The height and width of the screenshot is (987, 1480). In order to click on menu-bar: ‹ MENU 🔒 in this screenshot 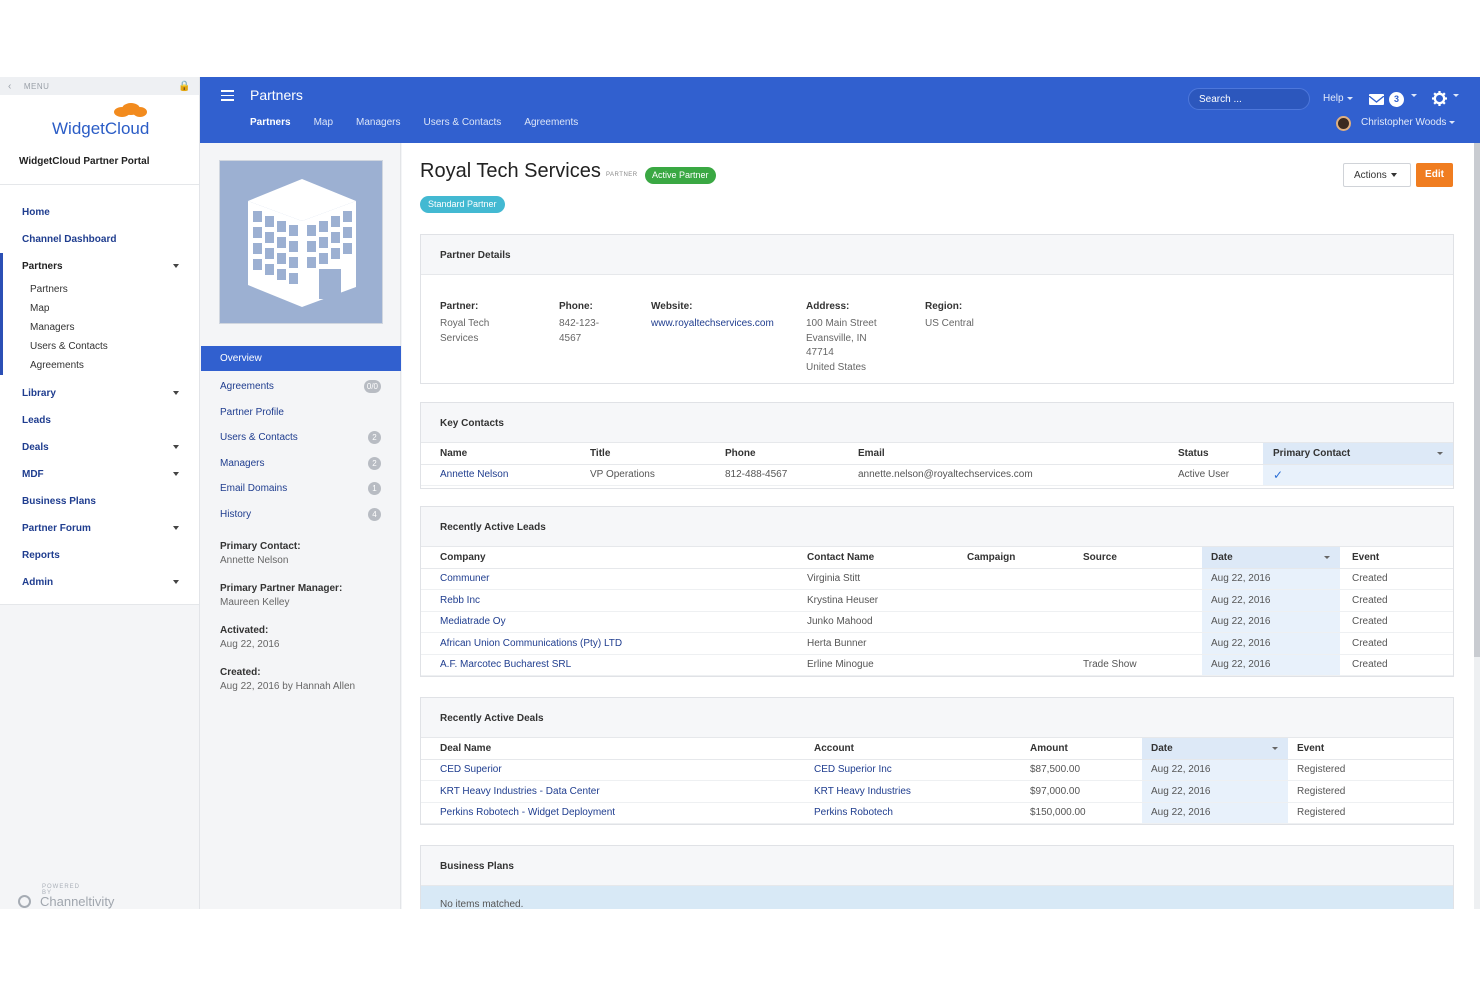, I will do `click(99, 86)`.